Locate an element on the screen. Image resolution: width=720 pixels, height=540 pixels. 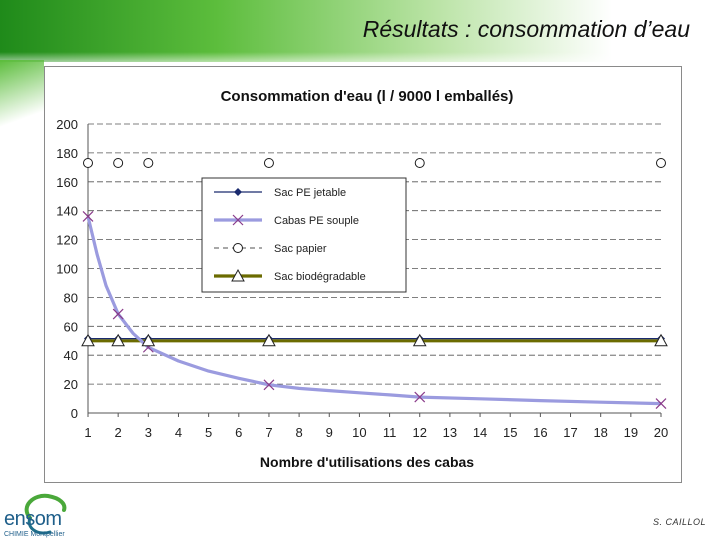
x-tick-label: 13 is located at coordinates (450, 432).